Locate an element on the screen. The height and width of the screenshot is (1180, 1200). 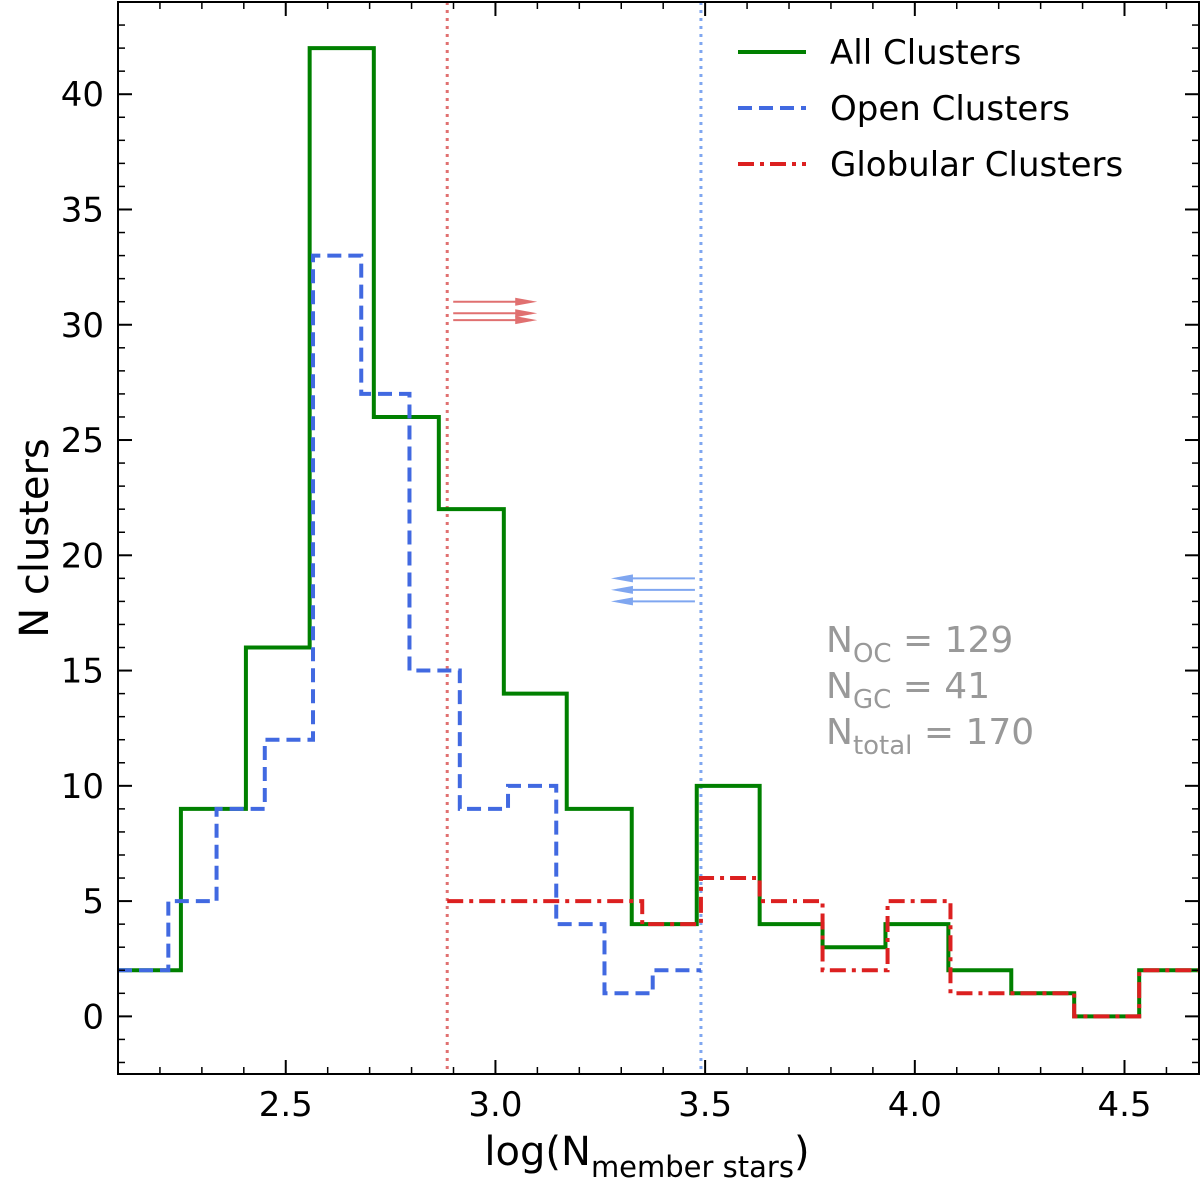
y-tick-label: 10 is located at coordinates (82, 787).